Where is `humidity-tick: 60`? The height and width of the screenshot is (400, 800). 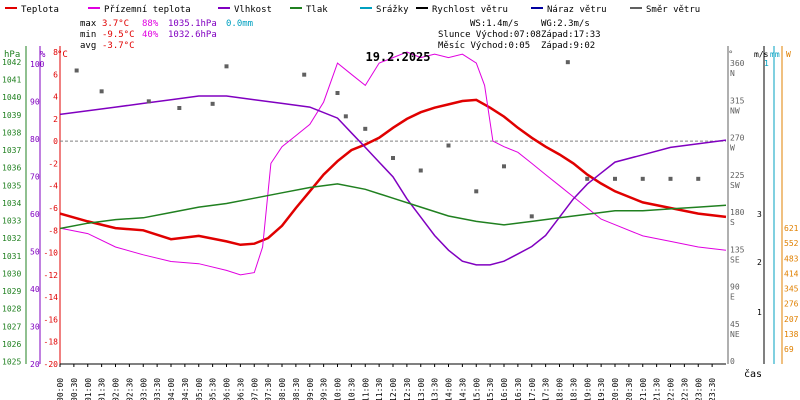 humidity-tick: 60 is located at coordinates (35, 214).